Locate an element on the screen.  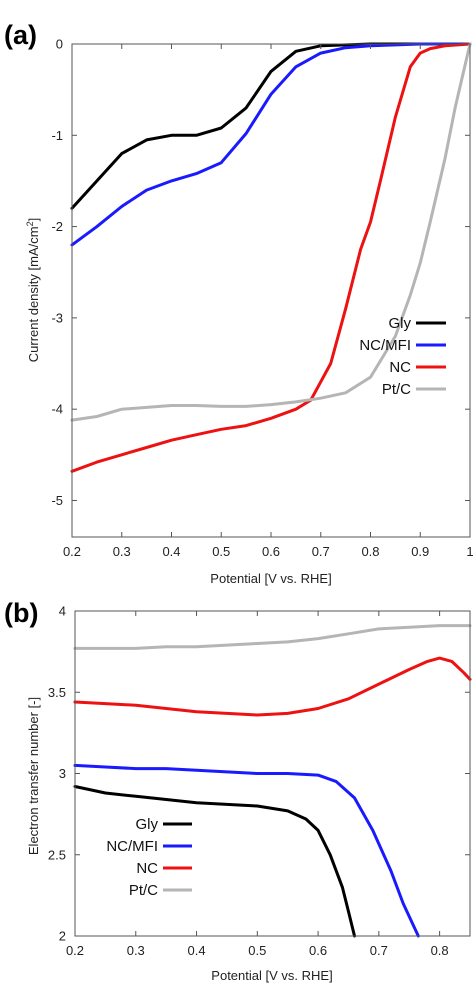
y-tick-label: -2 is located at coordinates (57, 226).